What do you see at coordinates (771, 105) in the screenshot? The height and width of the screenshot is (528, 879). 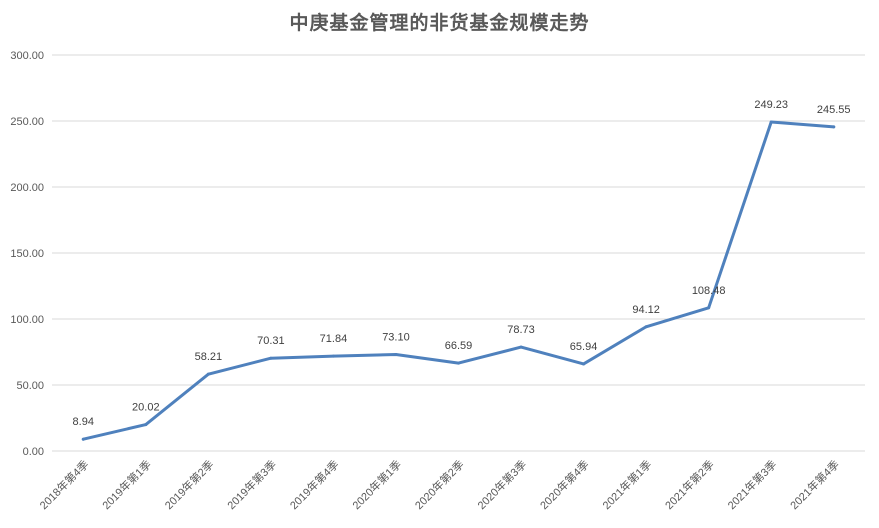 I see `data-label: 249.23` at bounding box center [771, 105].